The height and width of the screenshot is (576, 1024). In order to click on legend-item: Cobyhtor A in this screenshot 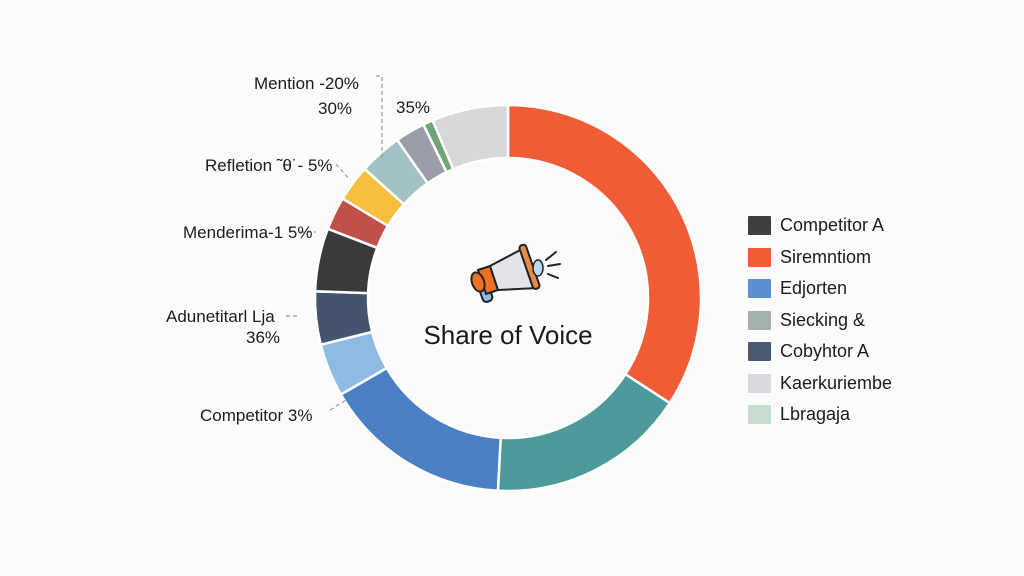, I will do `click(820, 352)`.